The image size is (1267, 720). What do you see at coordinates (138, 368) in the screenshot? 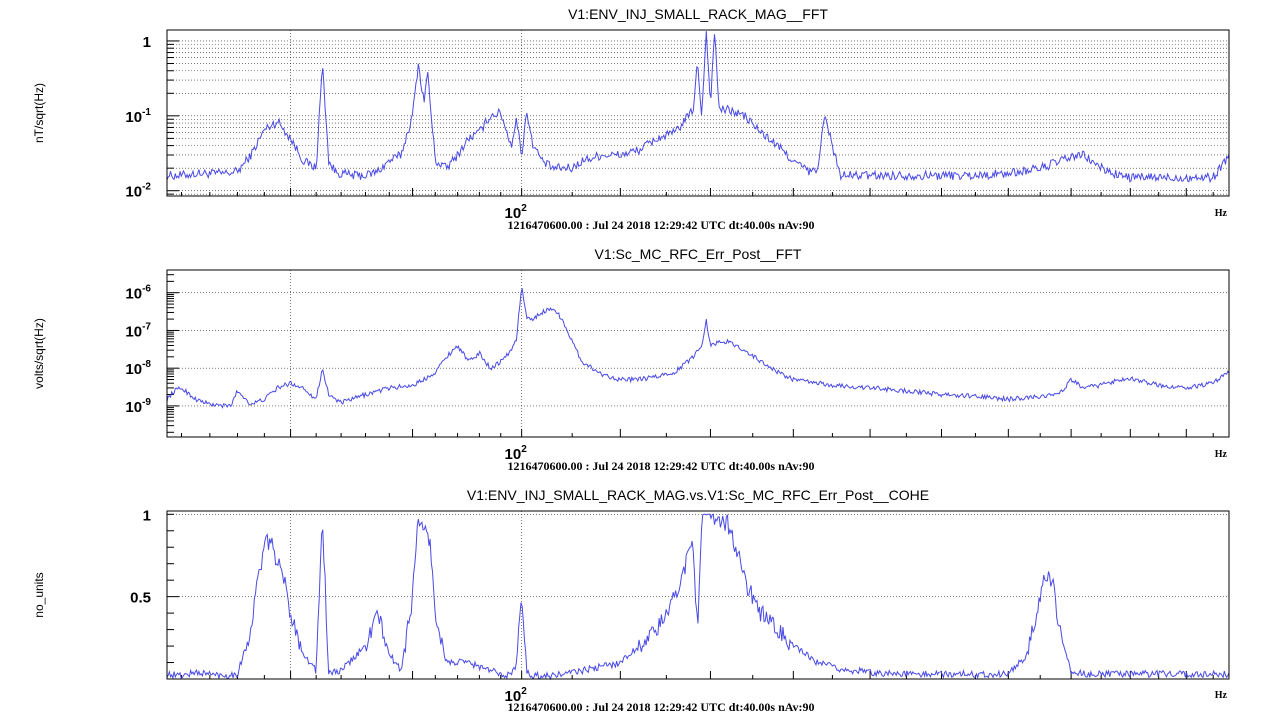
I see `y-tick-label: 10⁻⁸` at bounding box center [138, 368].